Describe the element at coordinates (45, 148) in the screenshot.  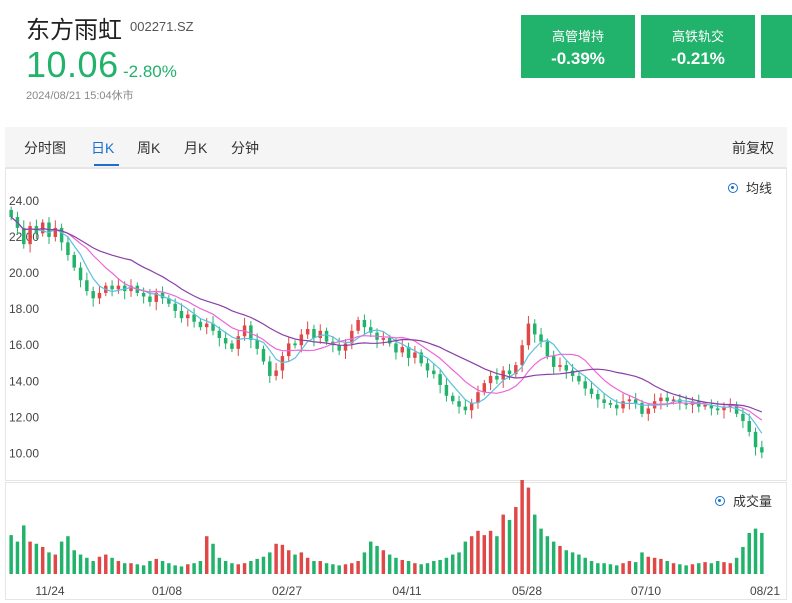
I see `tab-intraday: 分时图` at that location.